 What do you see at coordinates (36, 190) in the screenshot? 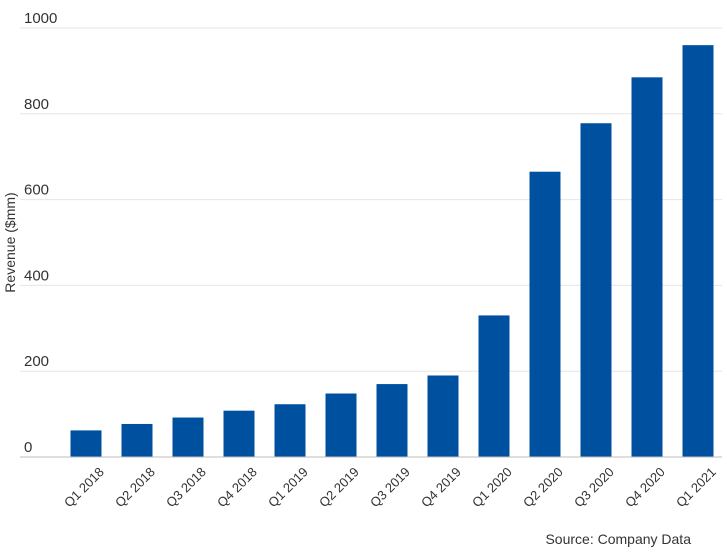
I see `y-tick-label: 600` at bounding box center [36, 190].